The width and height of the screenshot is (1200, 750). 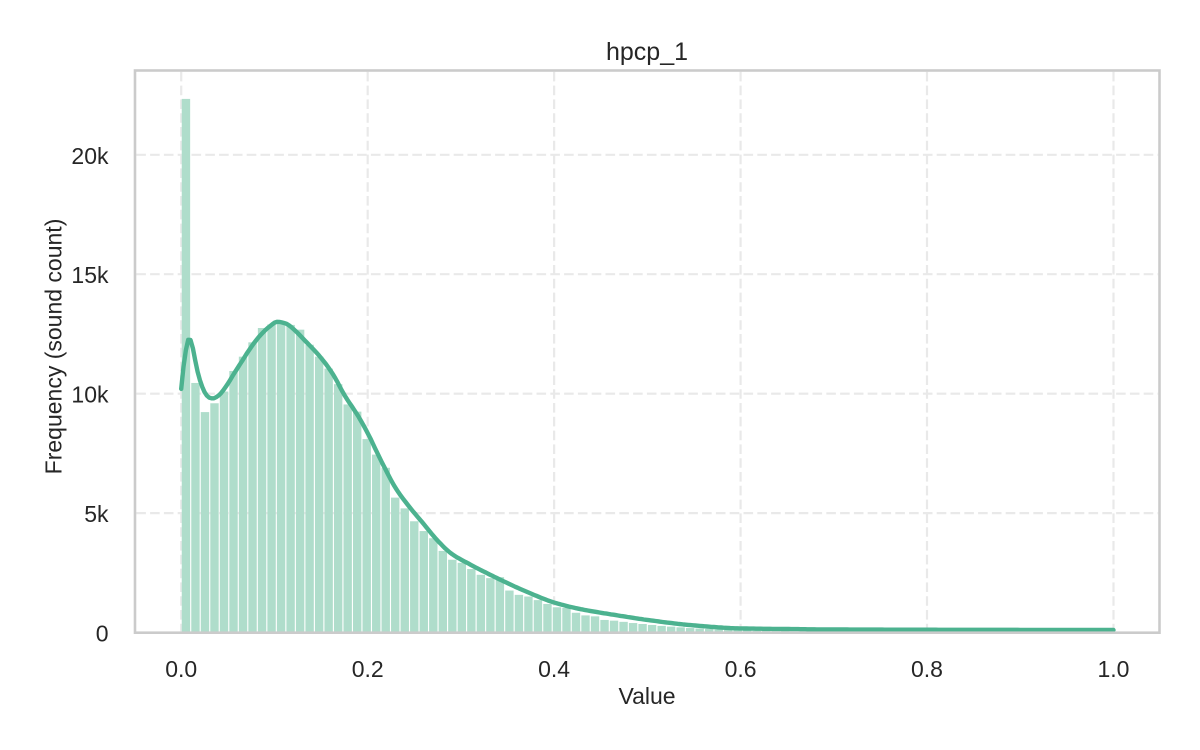 What do you see at coordinates (927, 669) in the screenshot?
I see `svg-text: 0.8` at bounding box center [927, 669].